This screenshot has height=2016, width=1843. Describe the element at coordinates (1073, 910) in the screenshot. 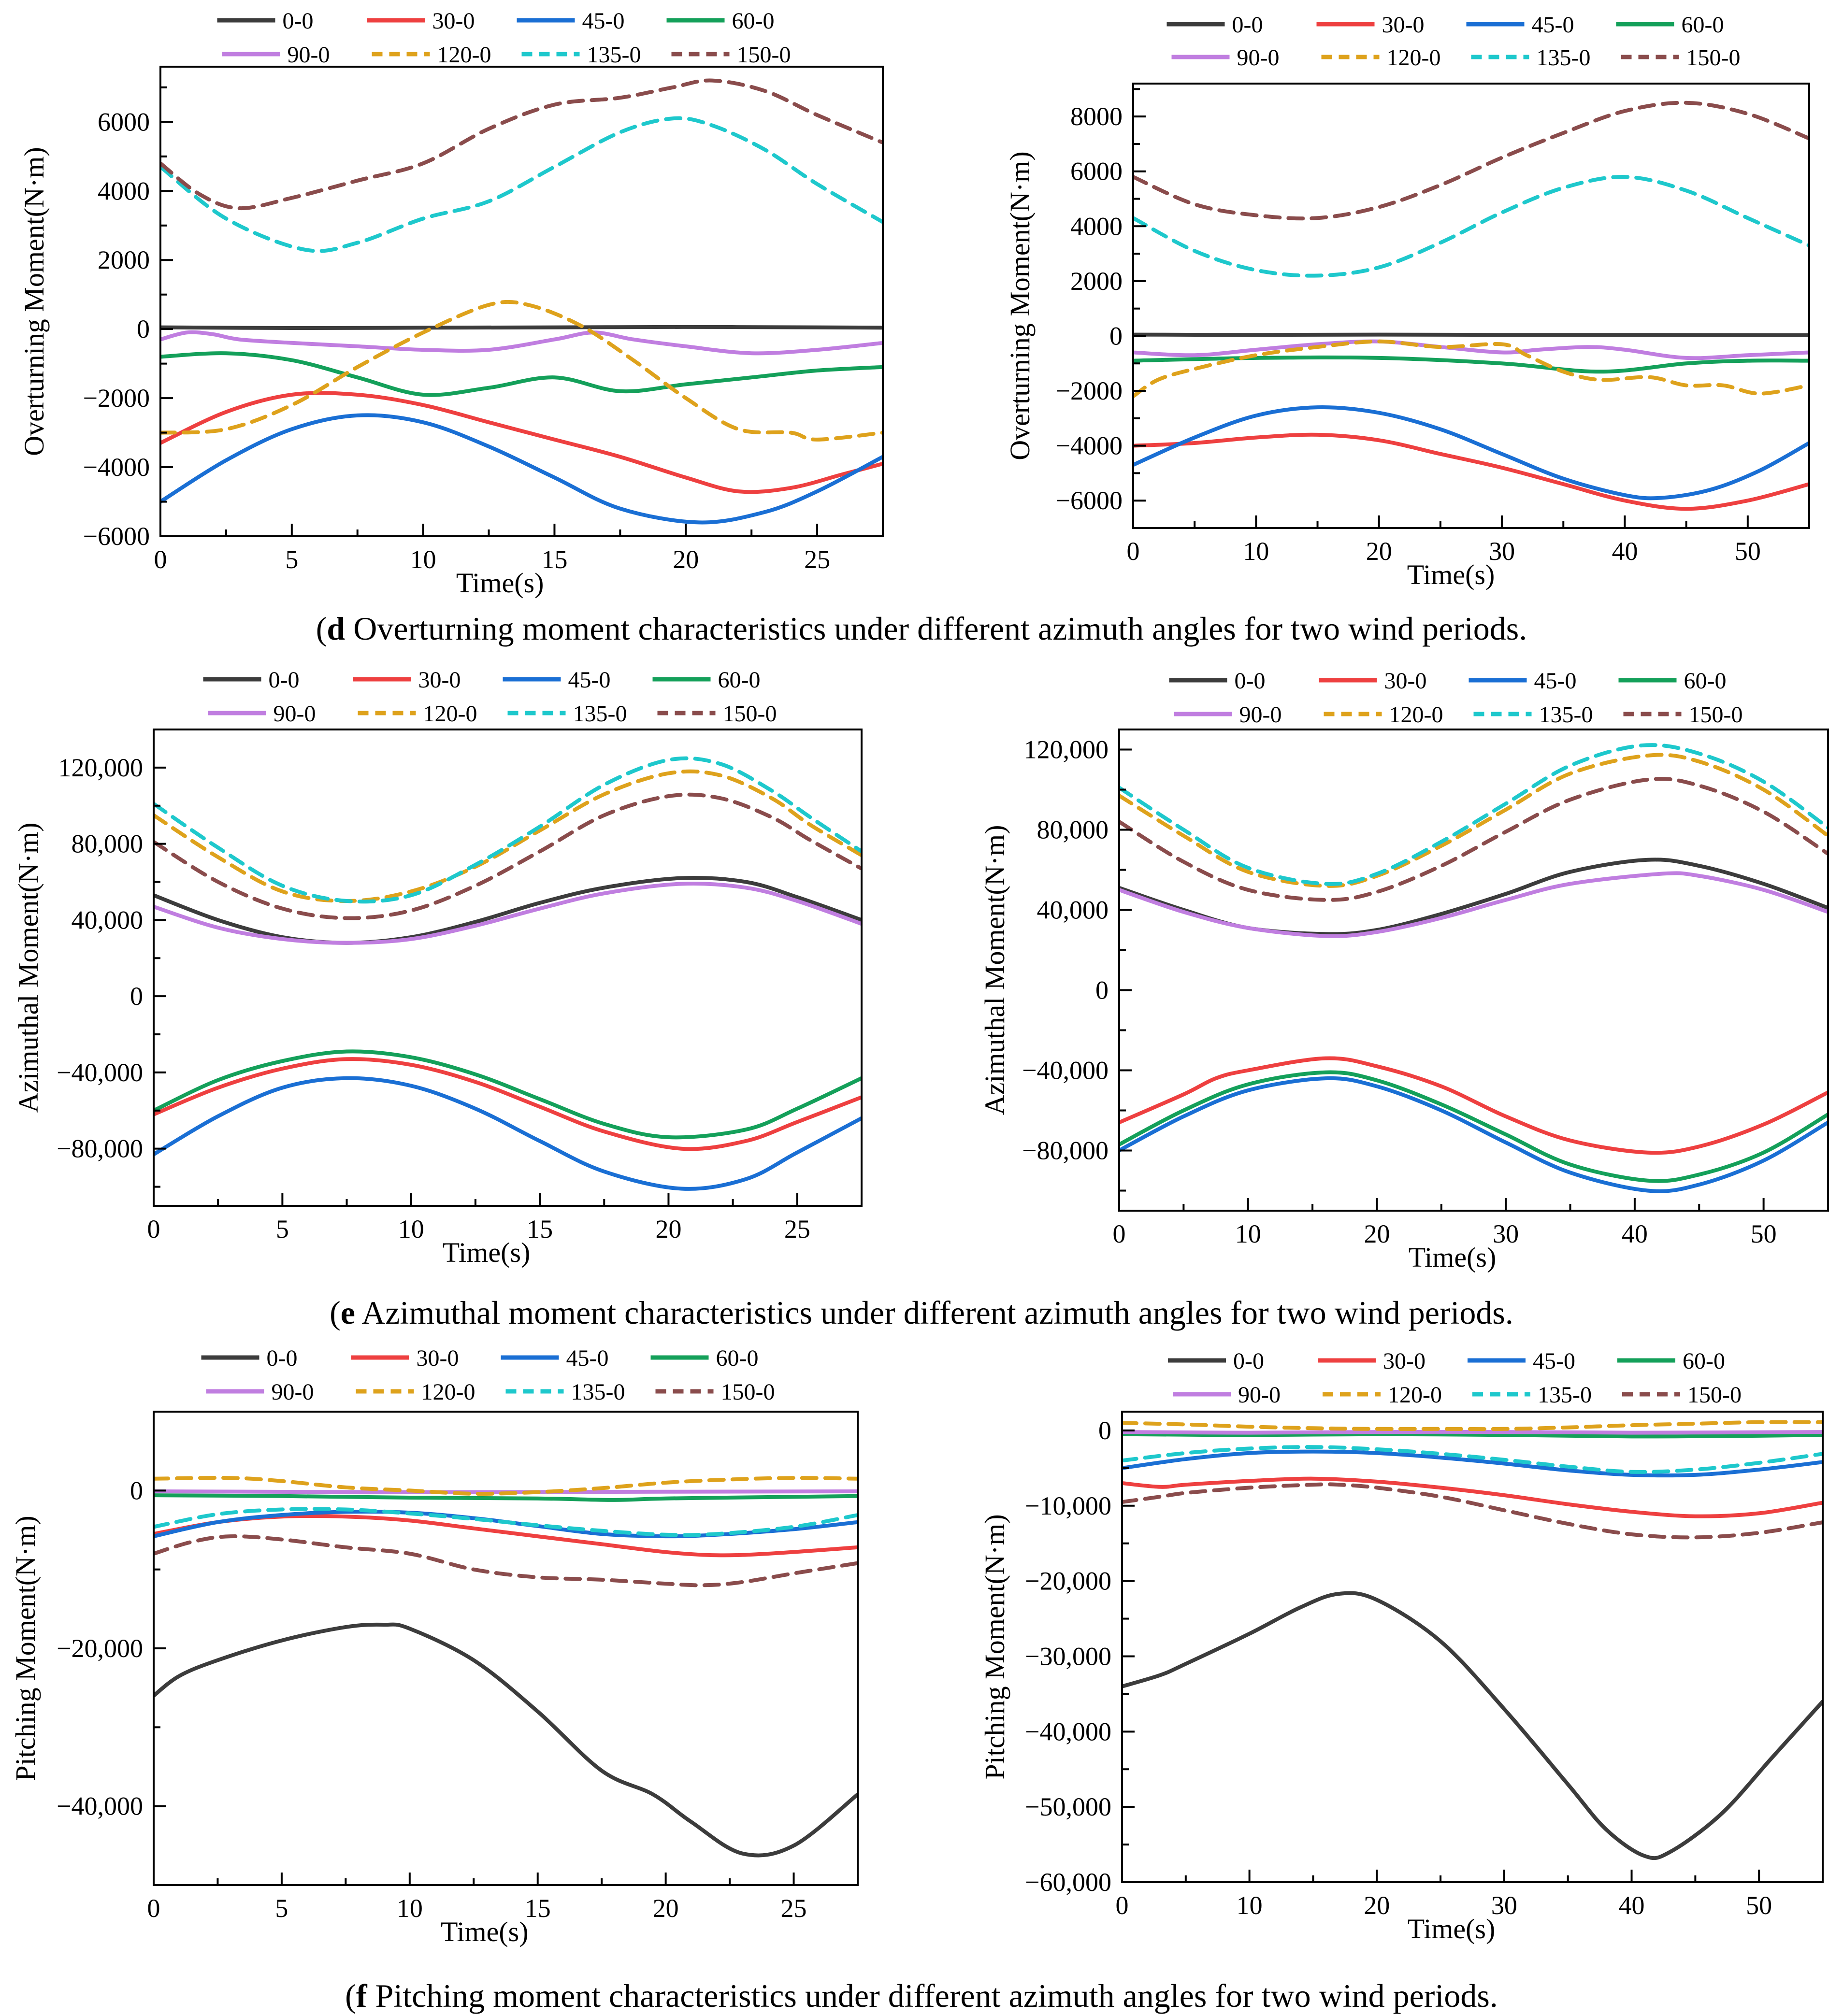

I see `y-tick-label: 40,000` at that location.